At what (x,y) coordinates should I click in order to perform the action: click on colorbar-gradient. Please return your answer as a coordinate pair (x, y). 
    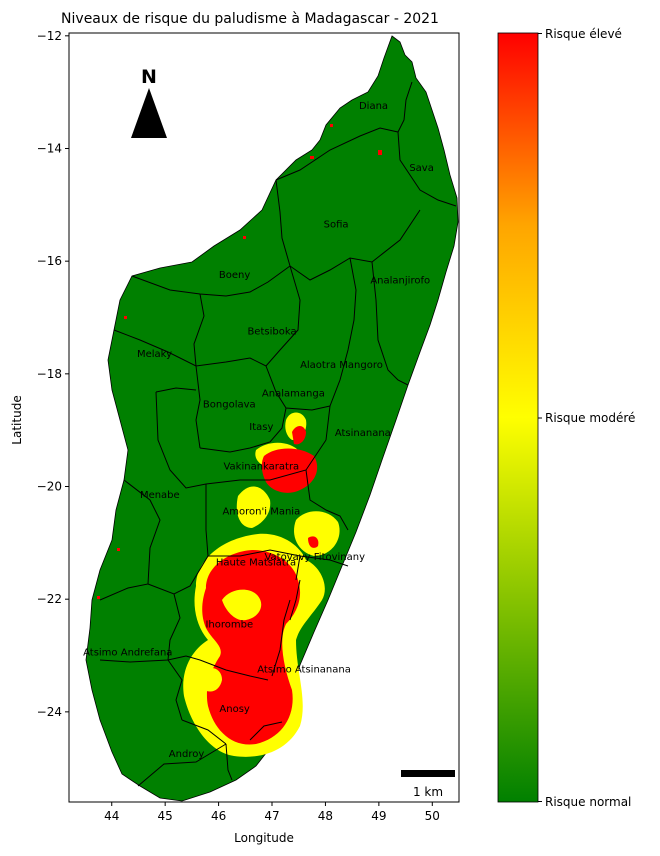
    Looking at the image, I should click on (518, 417).